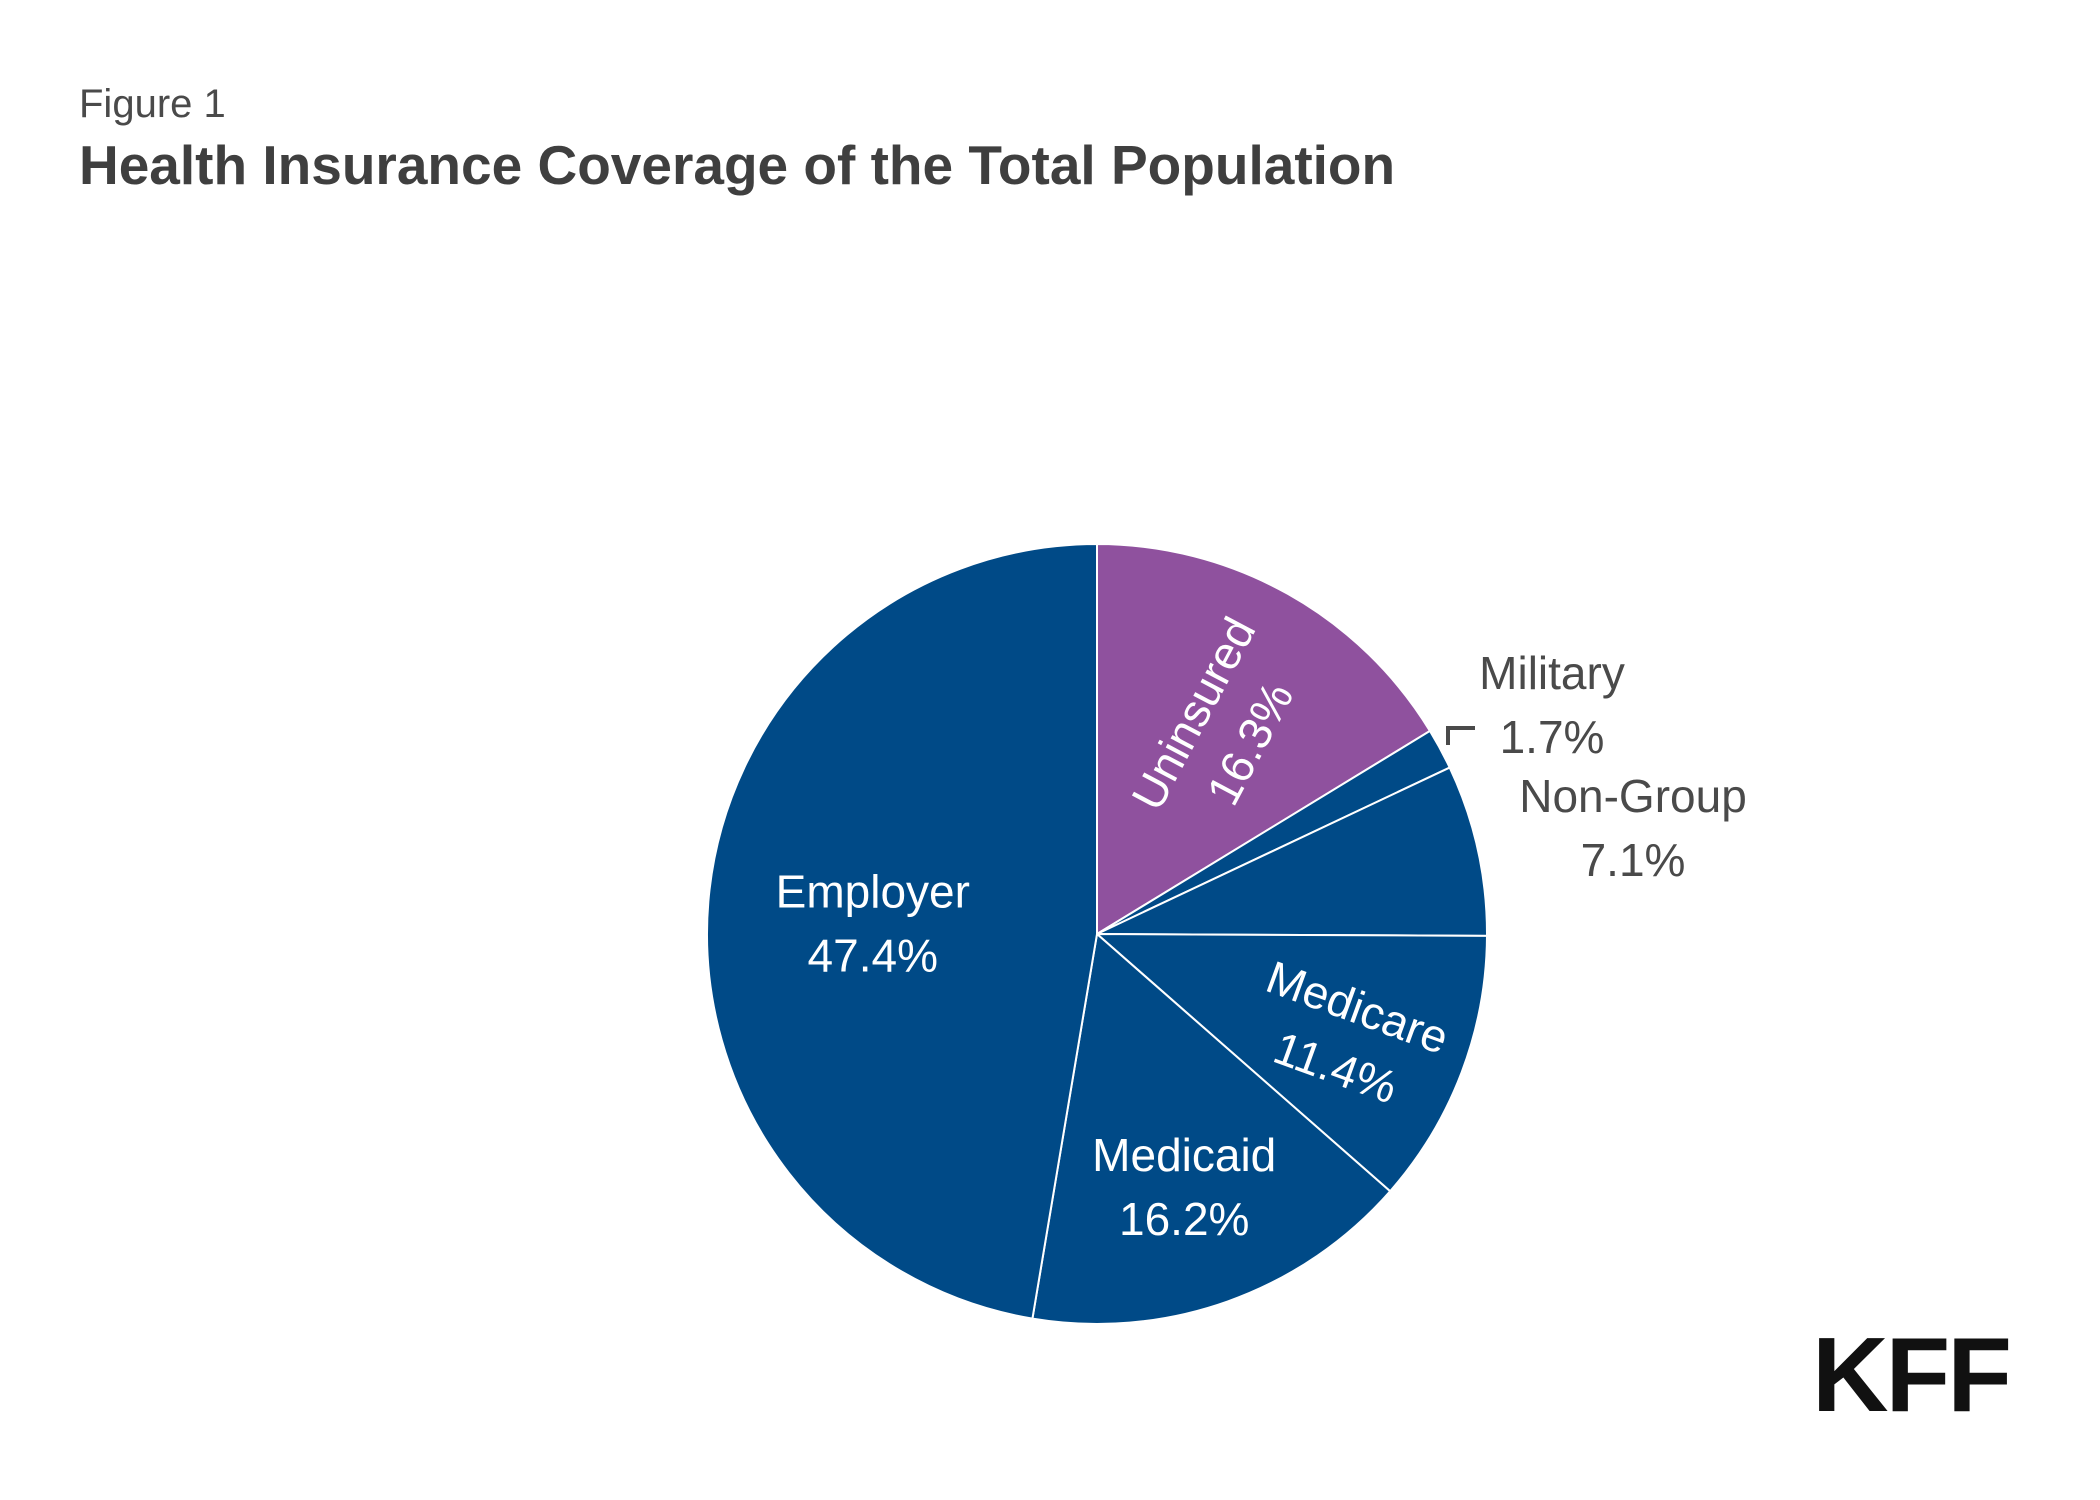  Describe the element at coordinates (1291, 1062) in the screenshot. I see `pie-slice-medicare` at that location.